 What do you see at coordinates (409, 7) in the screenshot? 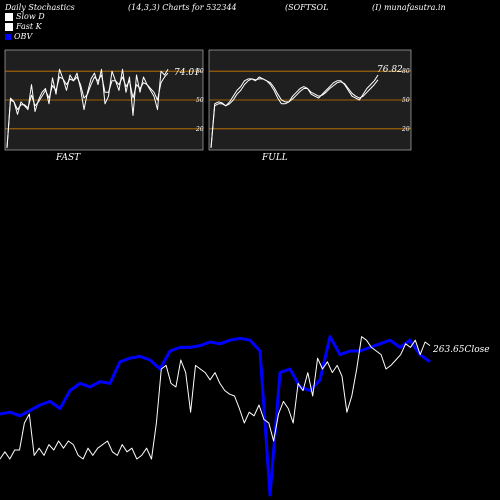
I see `site-label: (I) munafasutra.in` at bounding box center [409, 7].